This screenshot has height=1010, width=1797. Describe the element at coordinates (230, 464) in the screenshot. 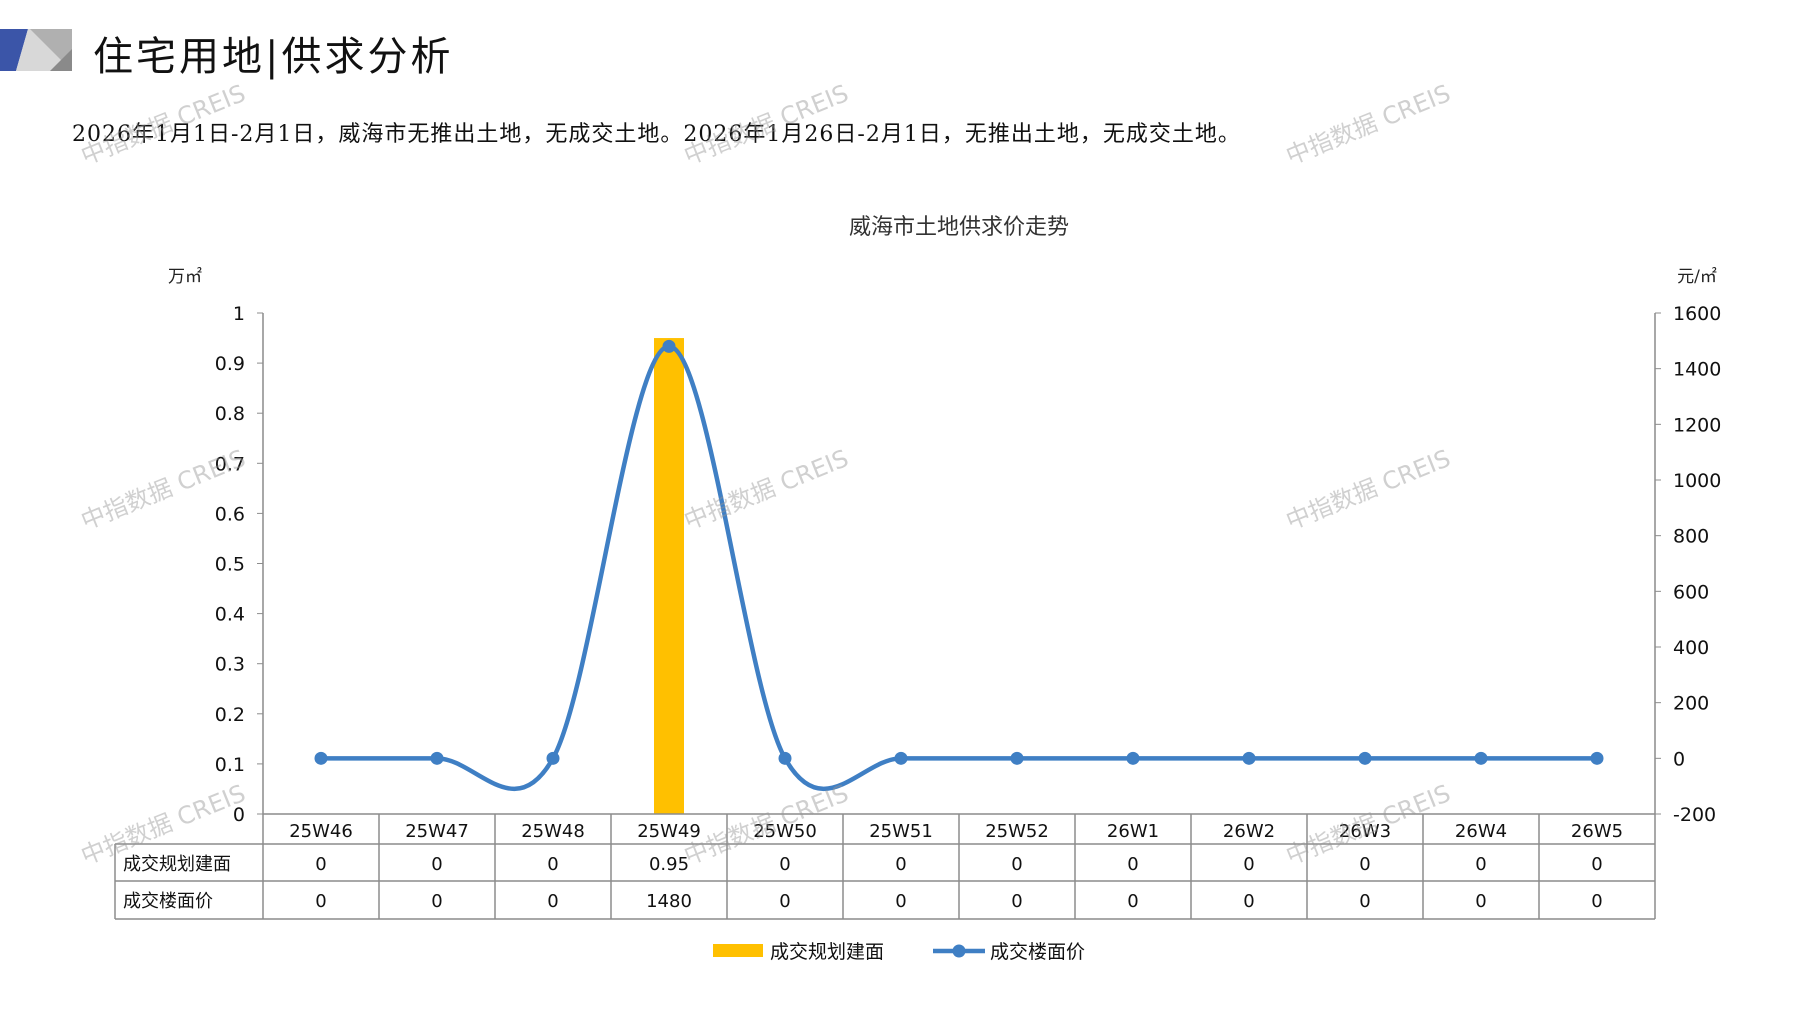

I see `y-left-tick-label: 0.7` at that location.